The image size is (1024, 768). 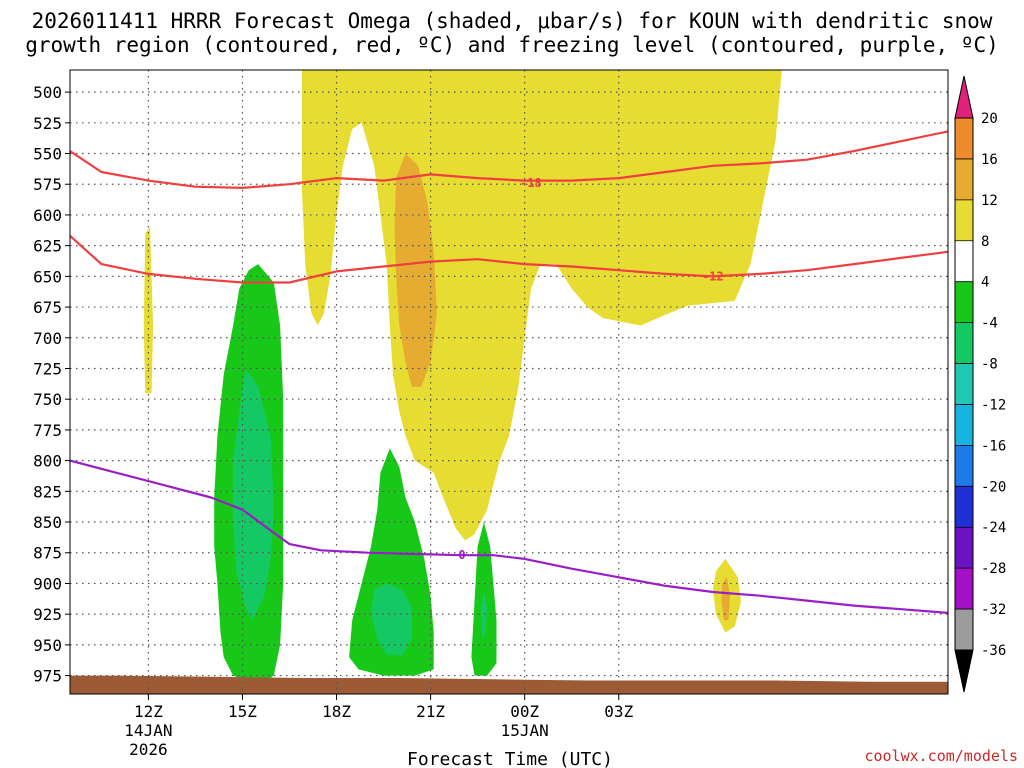 I want to click on colorbar-label-4: 4, so click(x=985, y=283).